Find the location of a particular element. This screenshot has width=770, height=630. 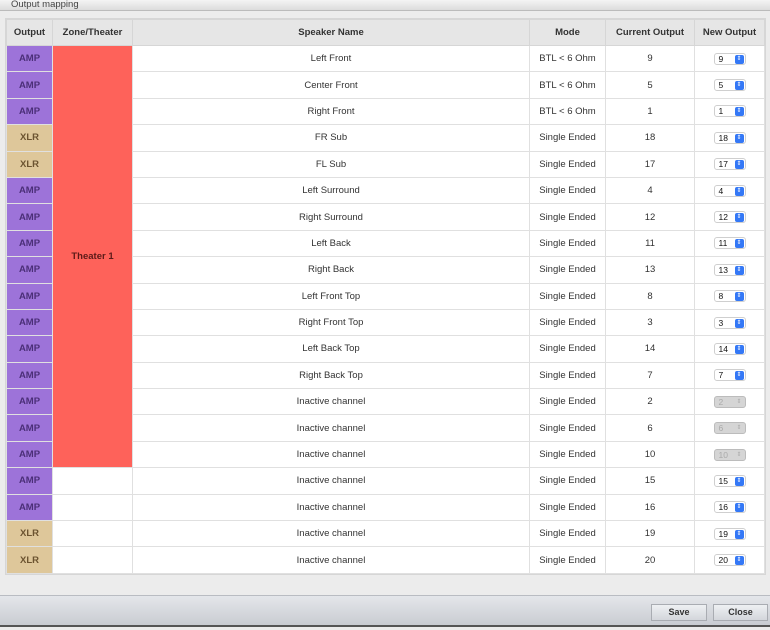

select-value: 10 is located at coordinates (723, 454).